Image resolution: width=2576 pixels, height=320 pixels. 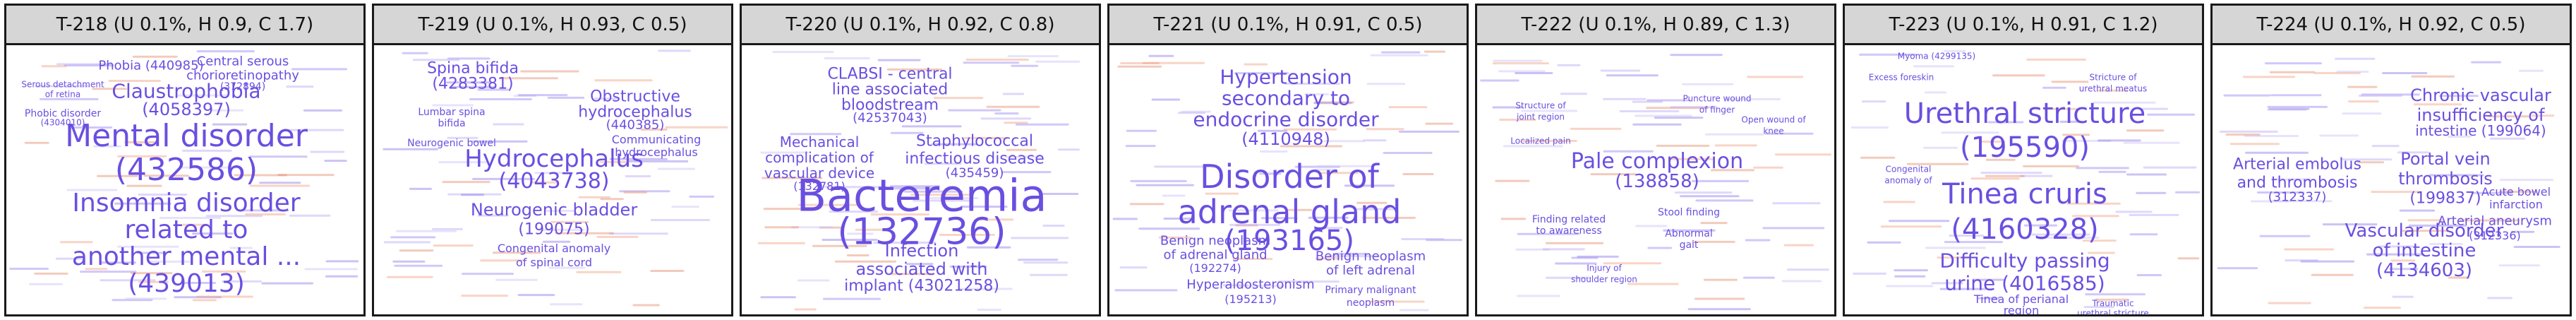 What do you see at coordinates (656, 139) in the screenshot?
I see `cloud-word: Communicating` at bounding box center [656, 139].